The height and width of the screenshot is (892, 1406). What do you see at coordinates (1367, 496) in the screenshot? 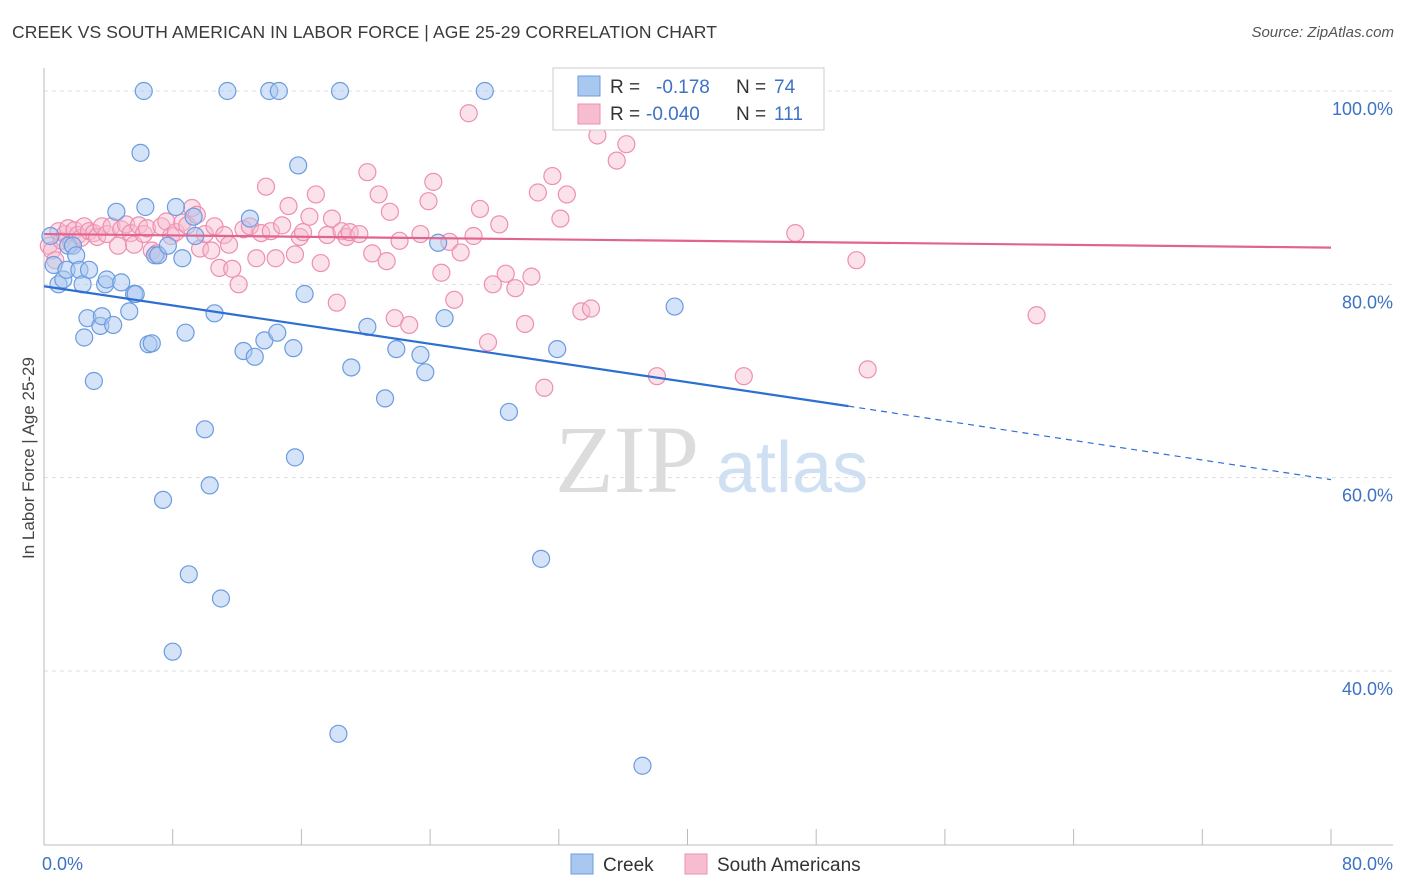
I see `y-tick-label: 60.0%` at bounding box center [1367, 496].